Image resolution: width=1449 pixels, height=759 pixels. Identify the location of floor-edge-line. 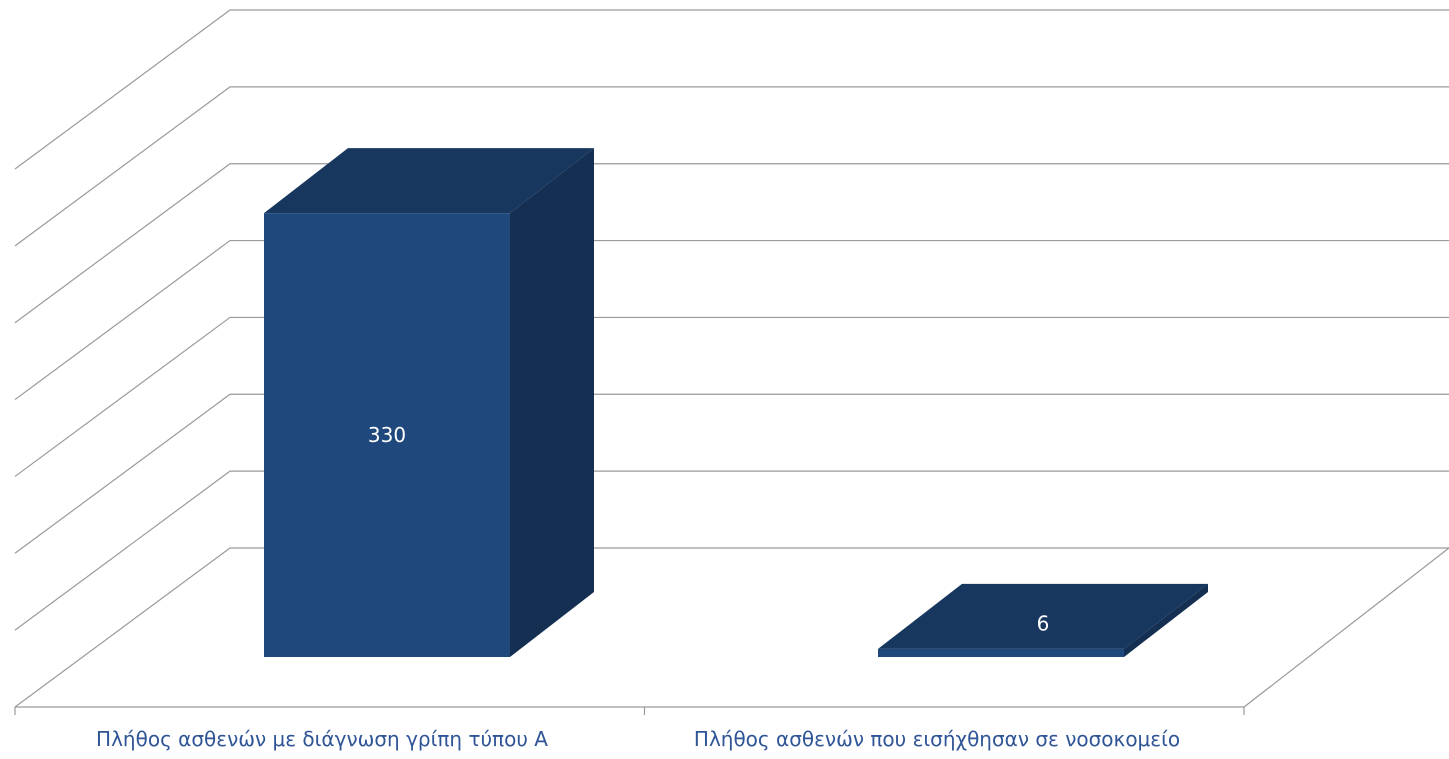
(1346, 627).